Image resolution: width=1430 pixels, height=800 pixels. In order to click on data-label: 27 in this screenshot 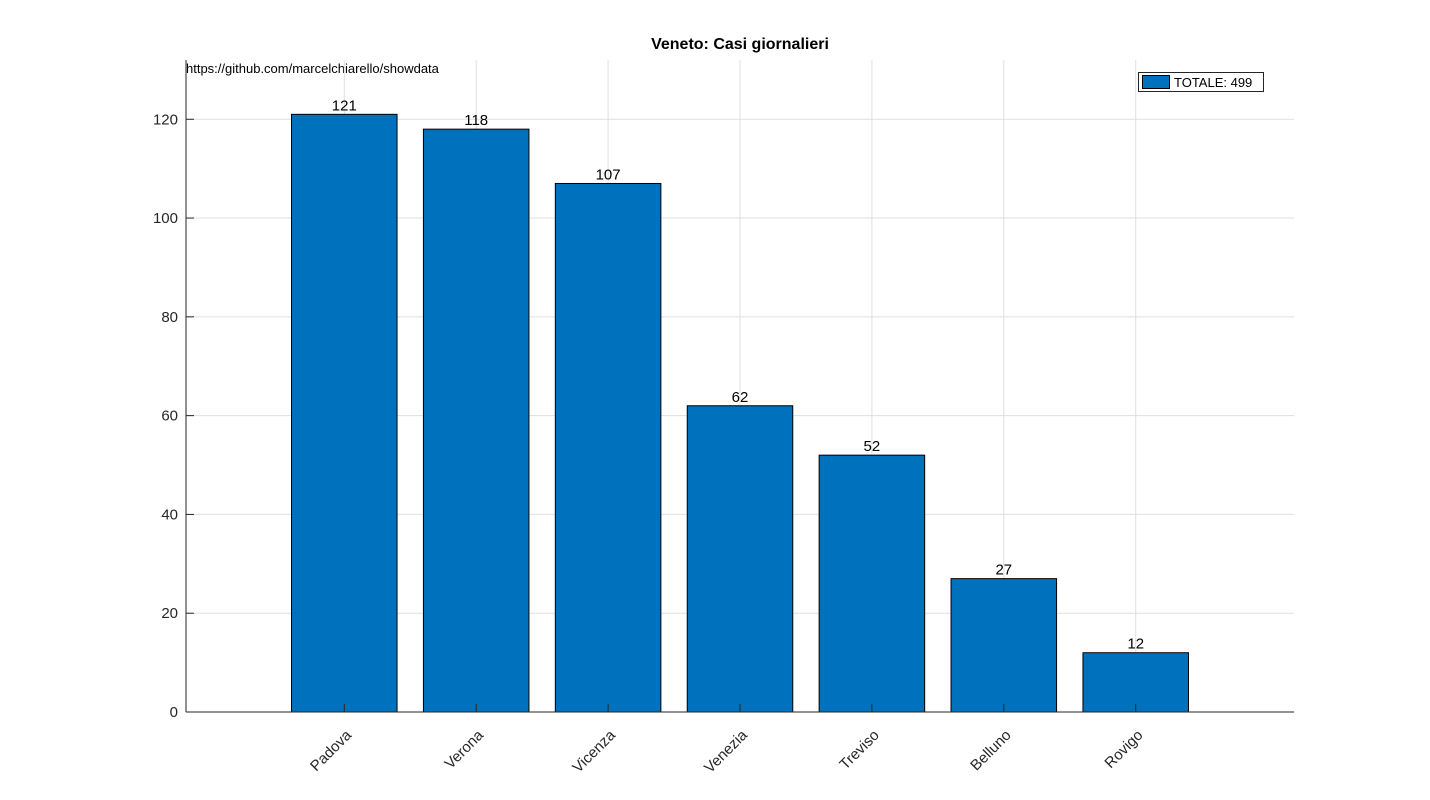, I will do `click(1003, 570)`.